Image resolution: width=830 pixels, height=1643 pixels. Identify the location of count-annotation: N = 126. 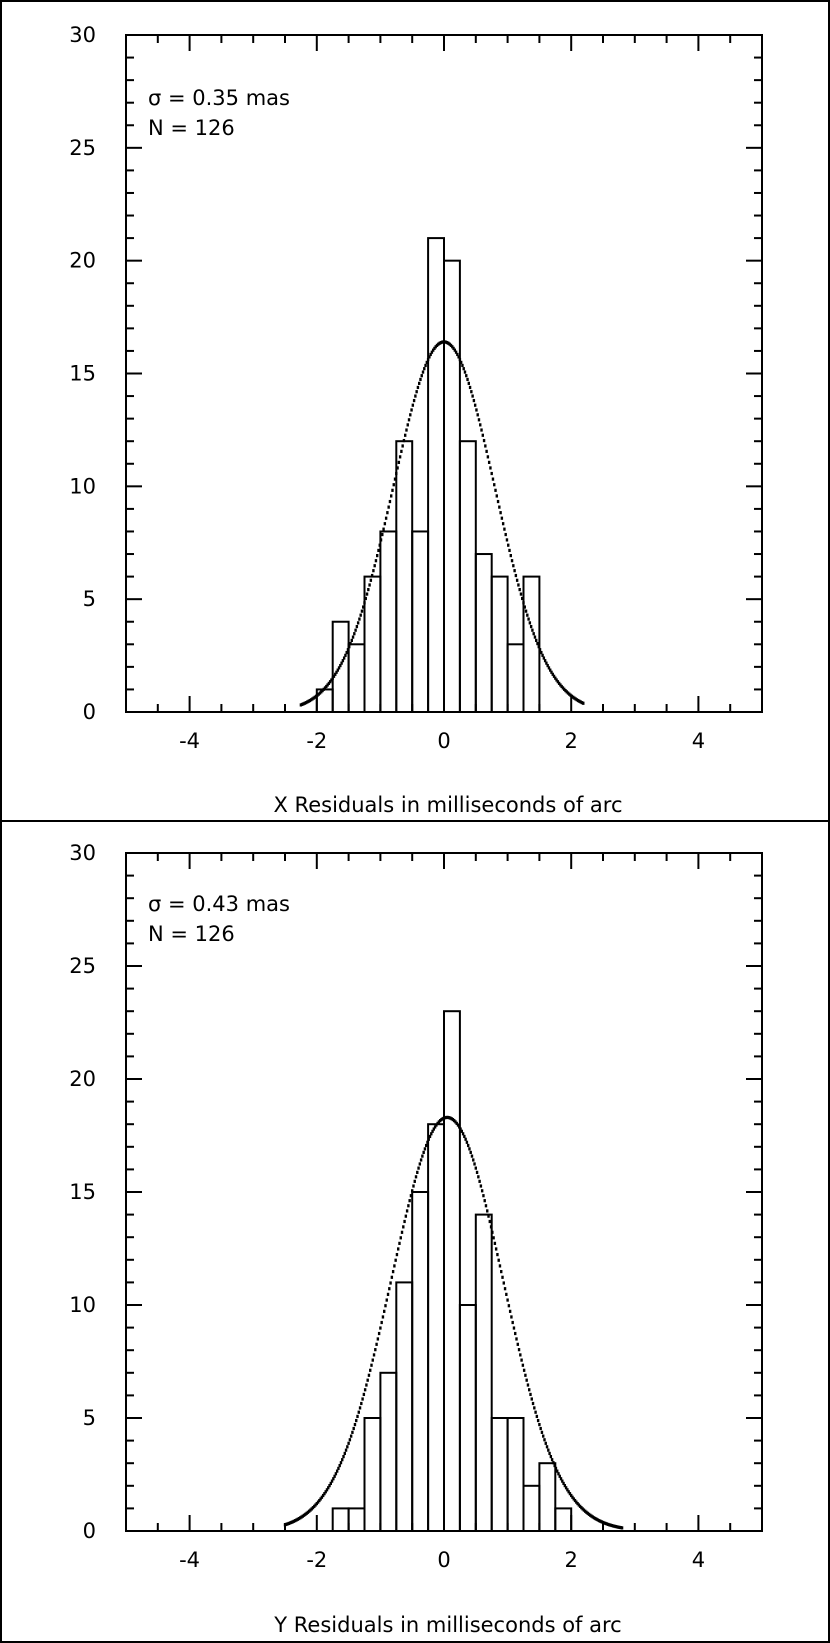
(191, 934).